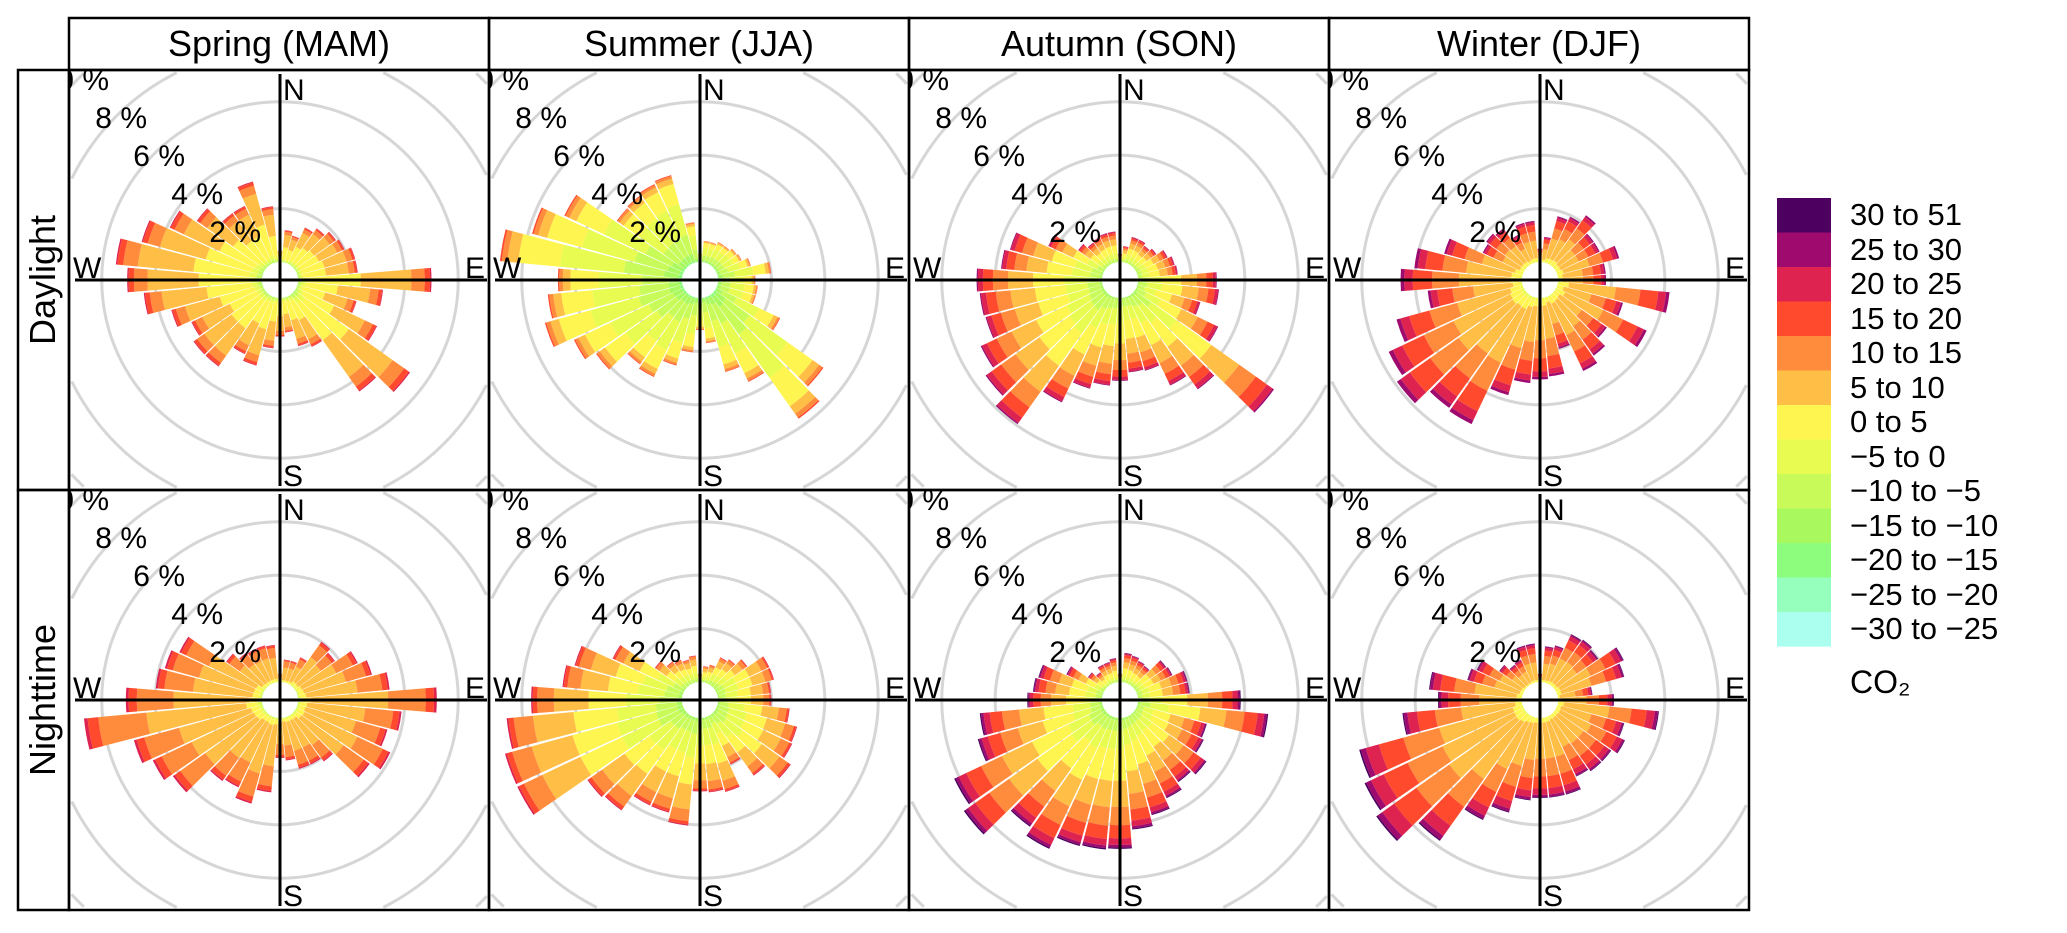 The image size is (2067, 933). What do you see at coordinates (699, 700) in the screenshot?
I see `grid-ring` at bounding box center [699, 700].